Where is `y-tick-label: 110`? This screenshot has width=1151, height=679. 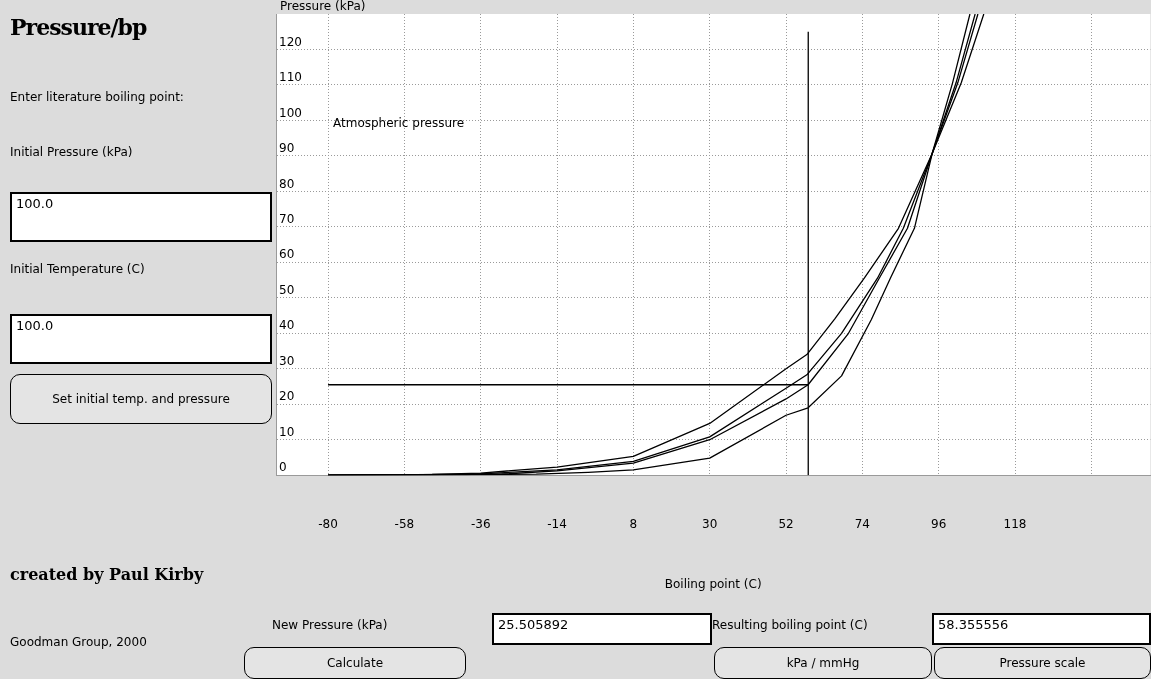
y-tick-label: 110 is located at coordinates (290, 77).